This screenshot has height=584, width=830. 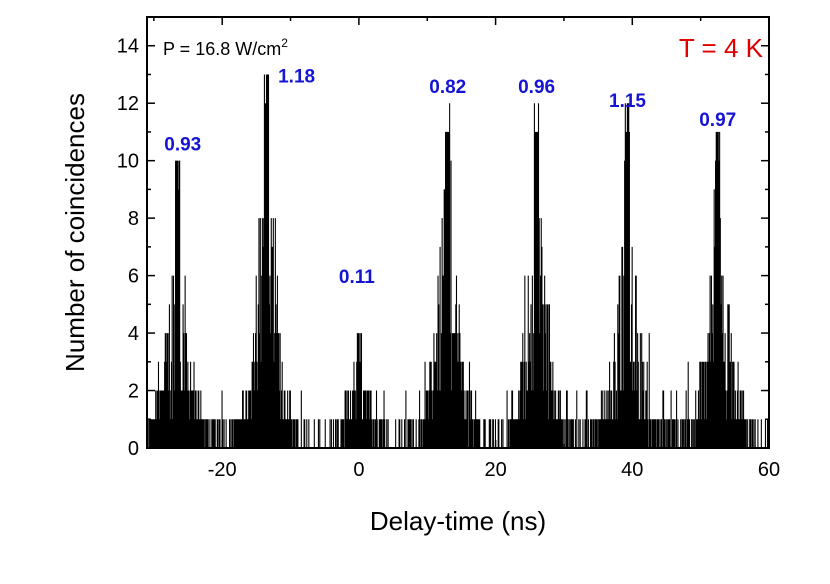 What do you see at coordinates (133, 219) in the screenshot?
I see `y-tick-label: 8` at bounding box center [133, 219].